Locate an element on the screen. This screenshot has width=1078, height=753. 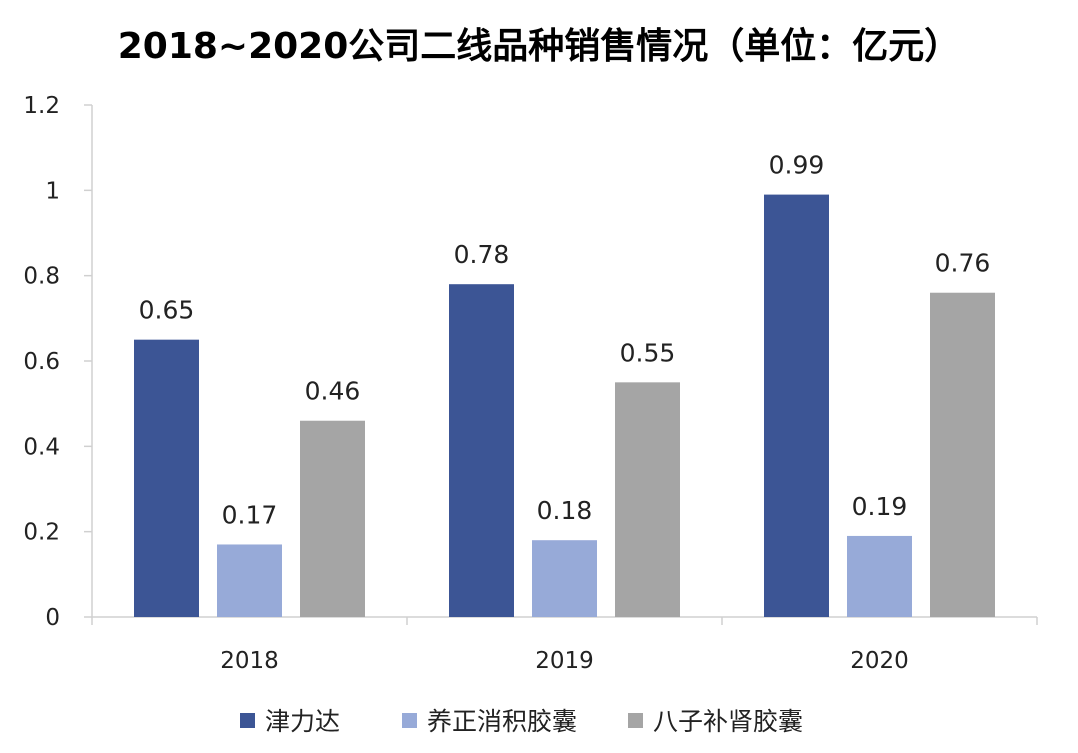
x-tick-label: 2018 is located at coordinates (249, 661).